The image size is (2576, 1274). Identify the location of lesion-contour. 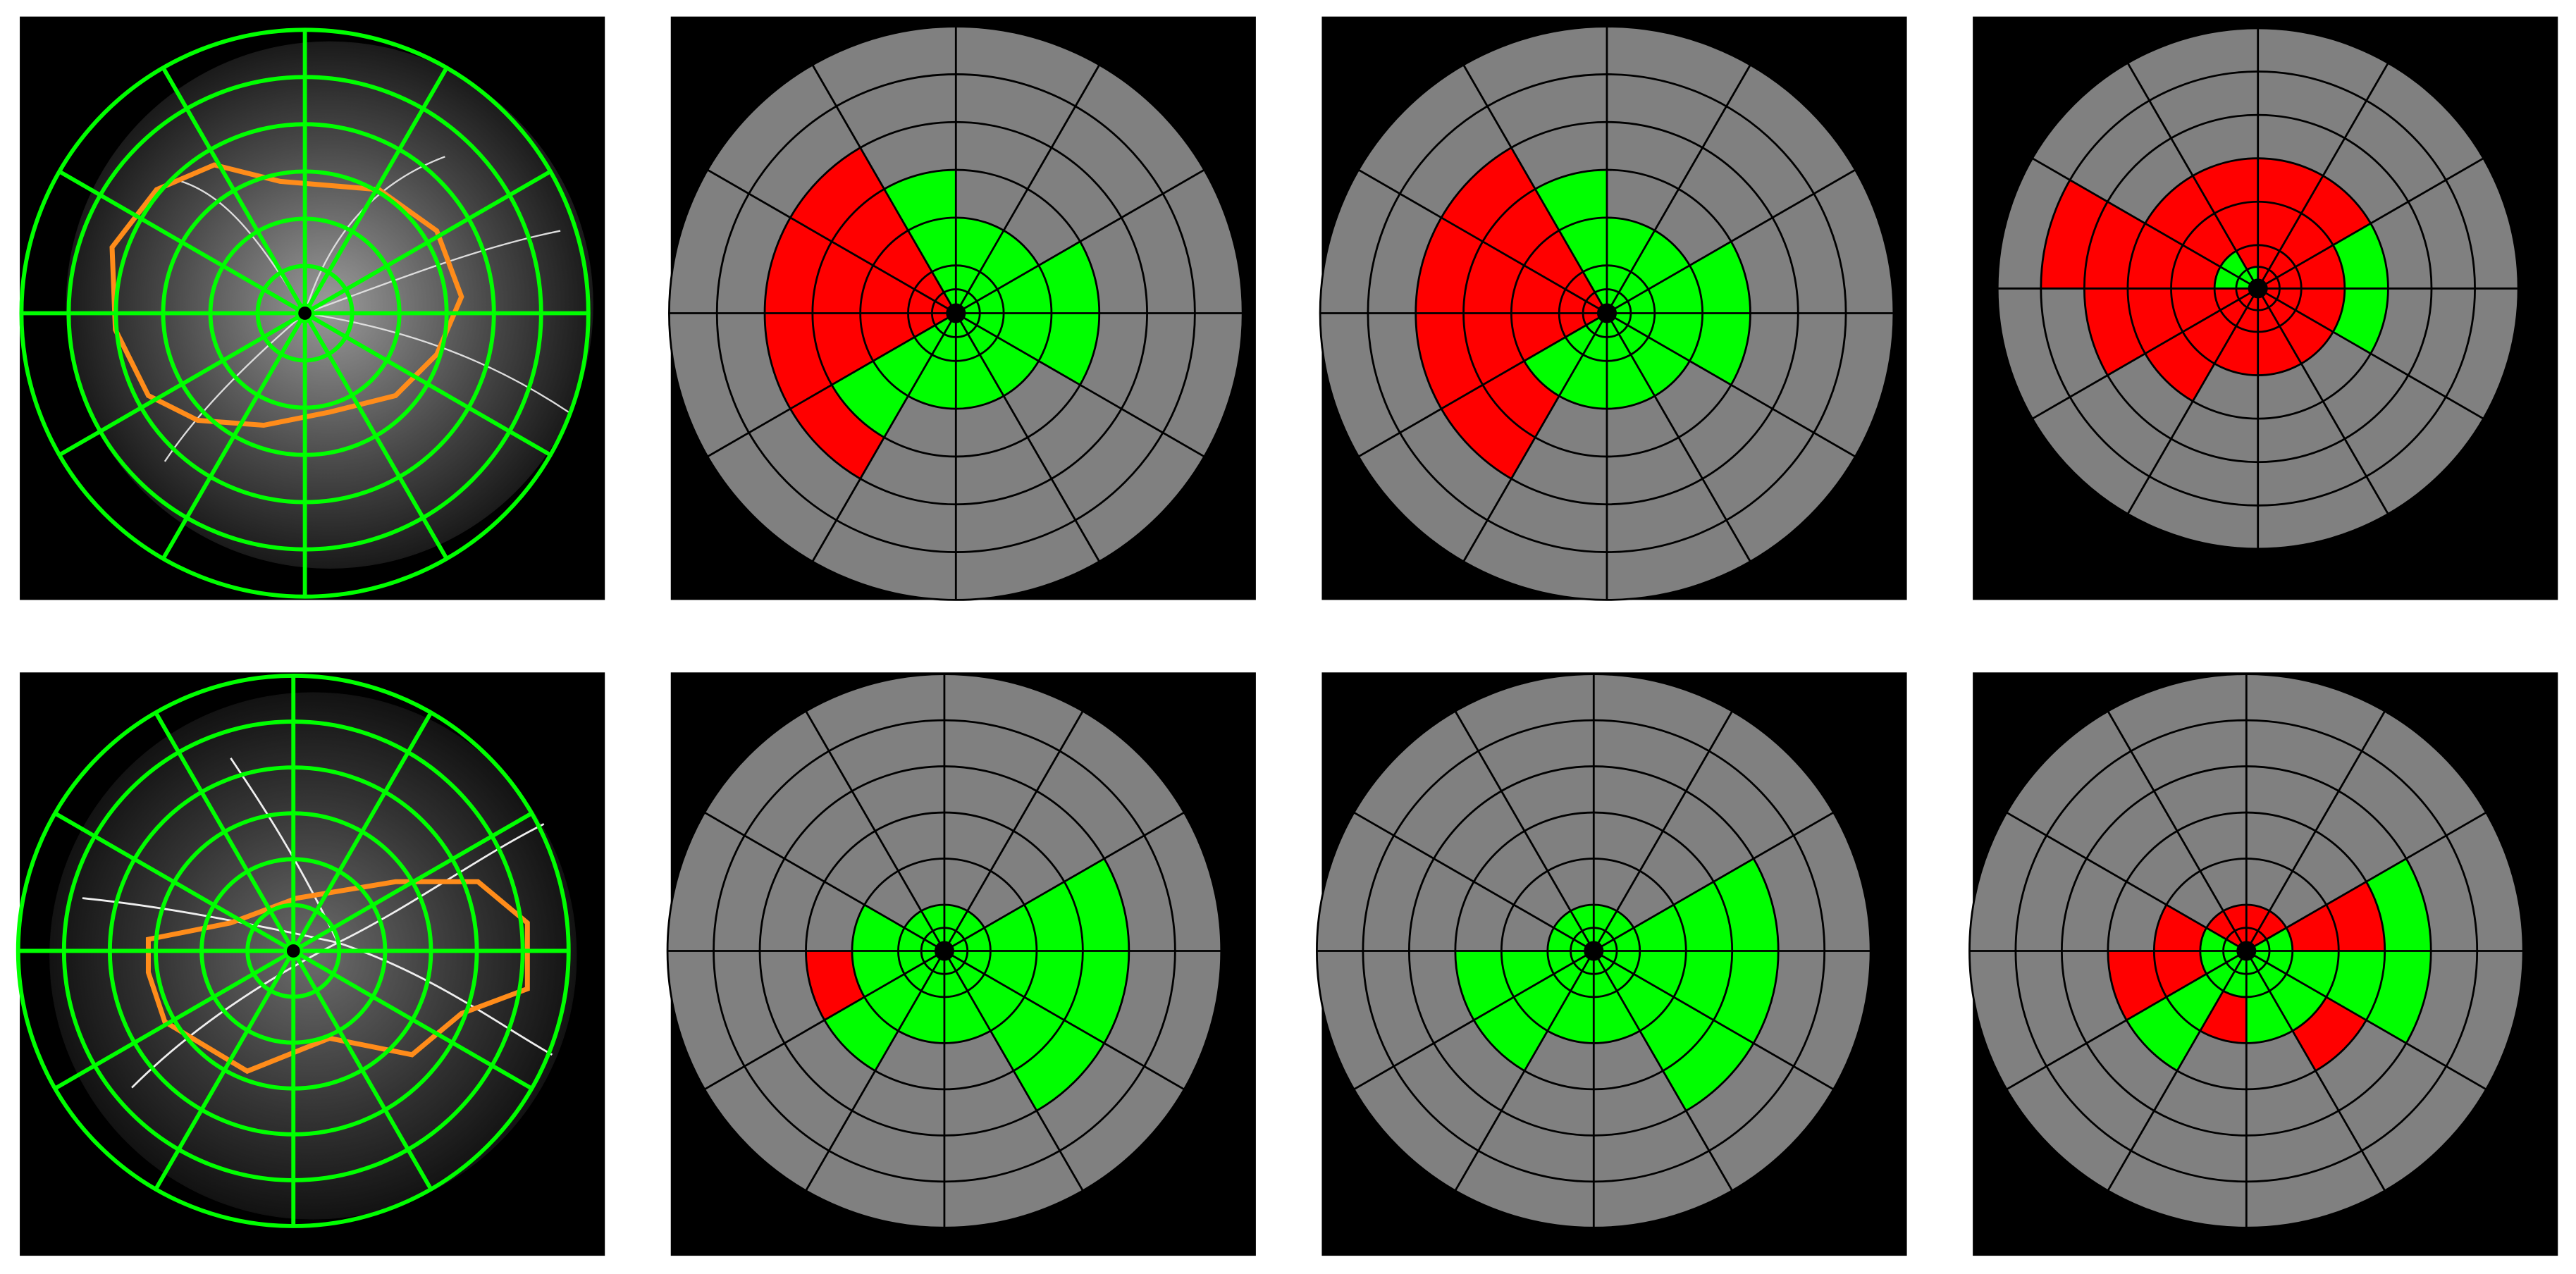
(286, 295).